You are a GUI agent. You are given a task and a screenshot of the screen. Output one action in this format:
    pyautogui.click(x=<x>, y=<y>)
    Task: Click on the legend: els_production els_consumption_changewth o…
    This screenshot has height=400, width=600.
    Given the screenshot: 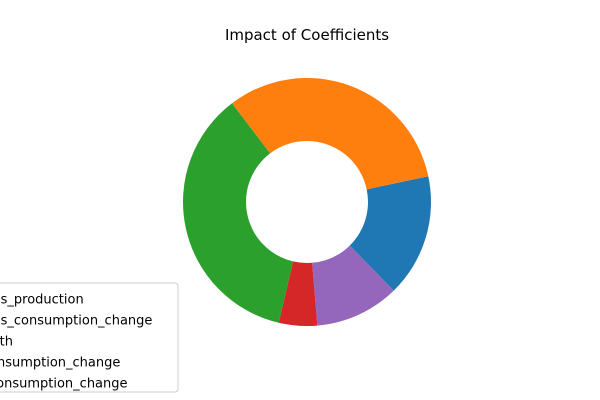 What is the action you would take?
    pyautogui.click(x=89, y=337)
    